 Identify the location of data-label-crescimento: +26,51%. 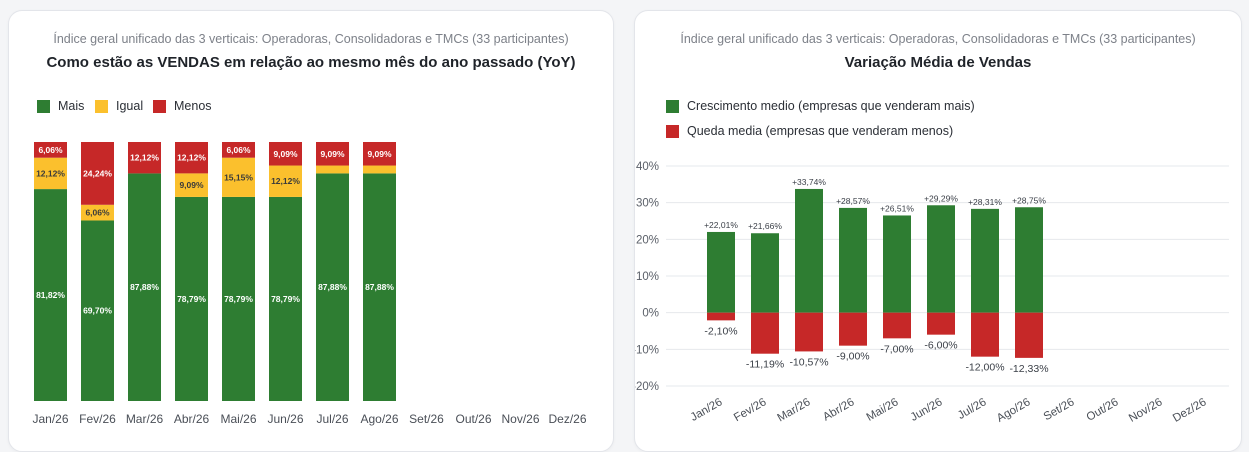
(897, 208).